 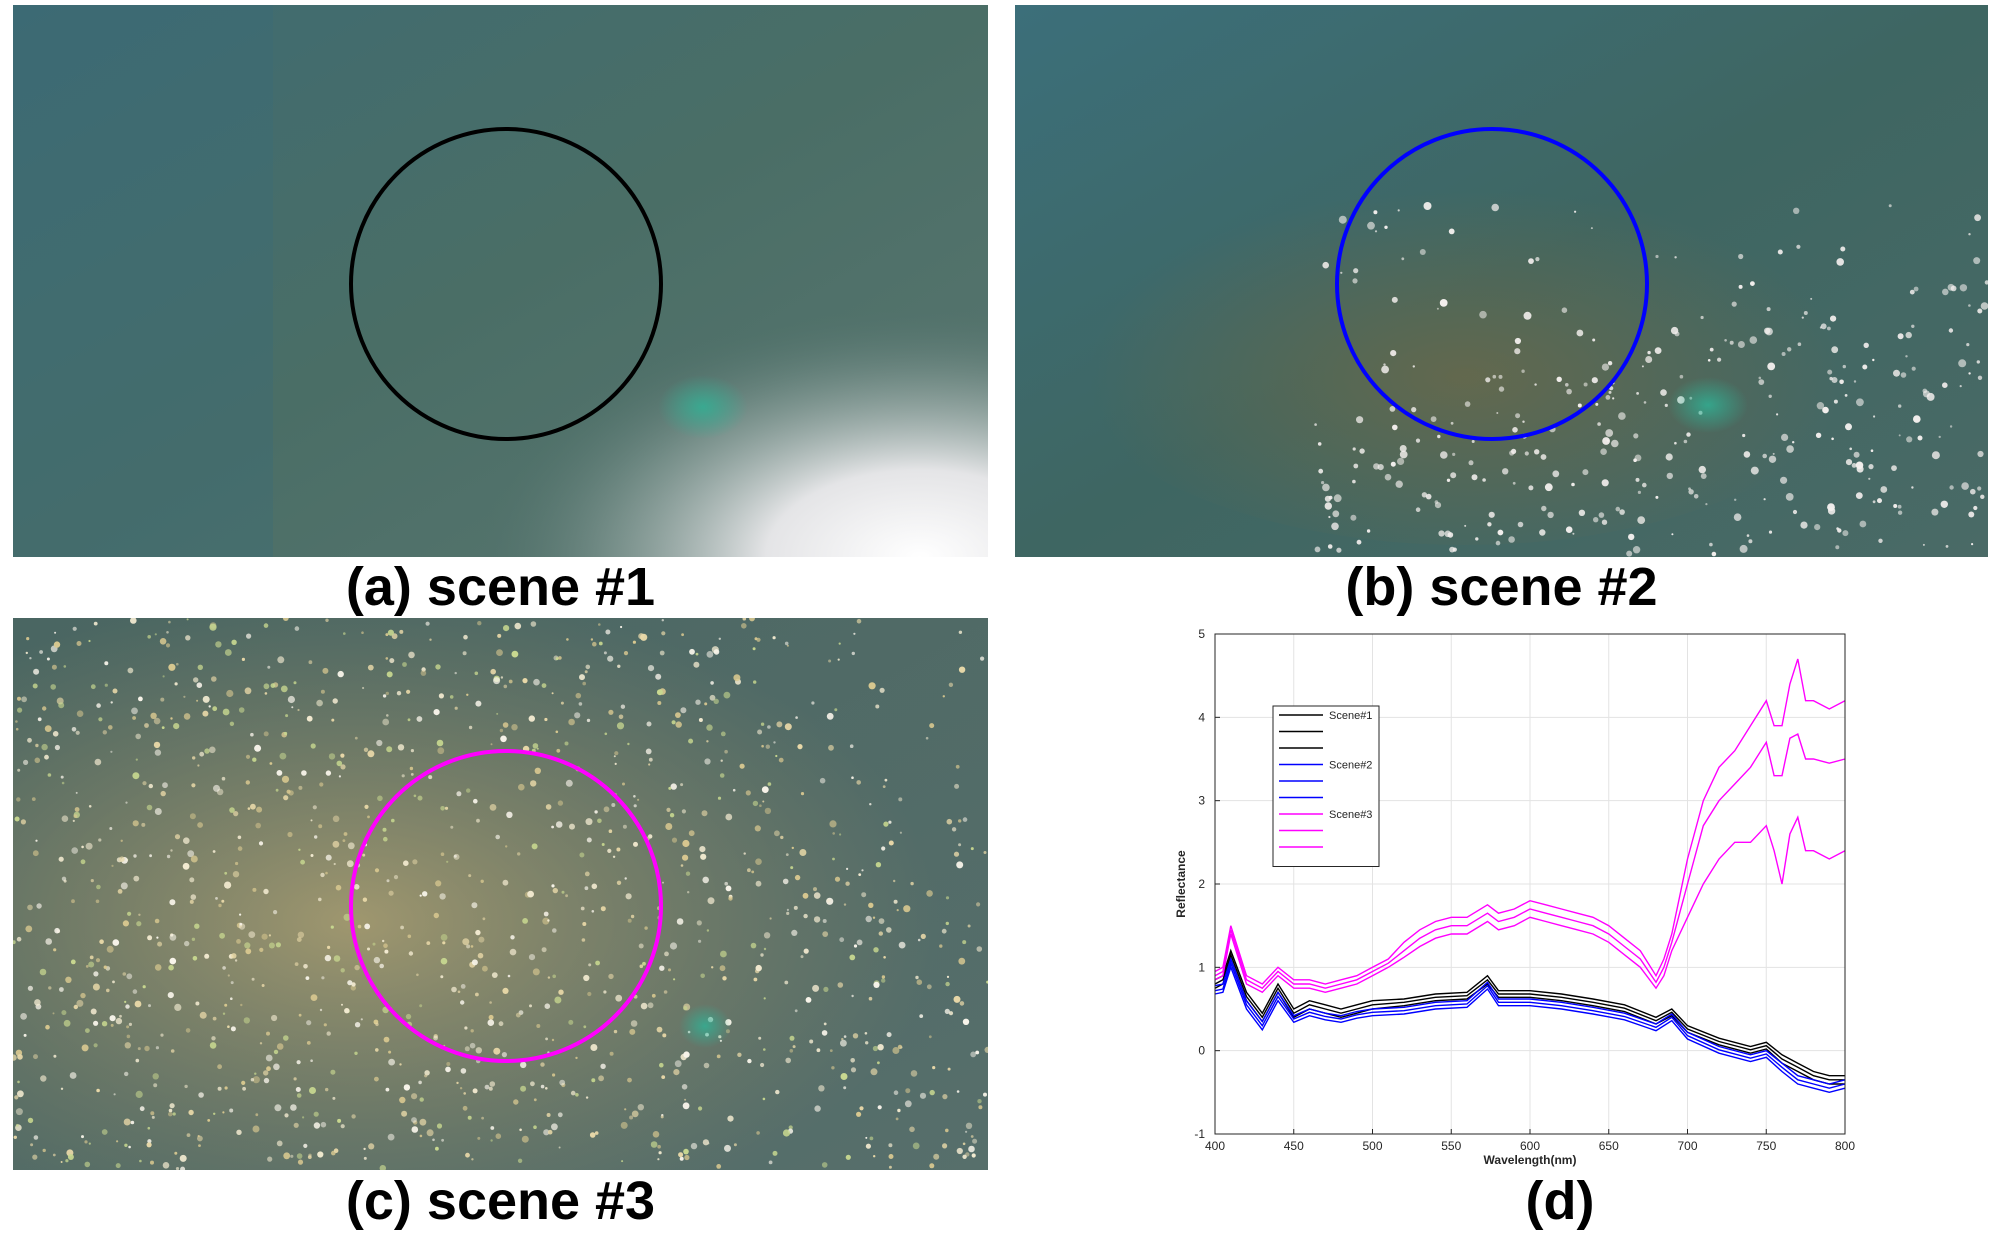 I want to click on scene-2-roi-circle, so click(x=1492, y=284).